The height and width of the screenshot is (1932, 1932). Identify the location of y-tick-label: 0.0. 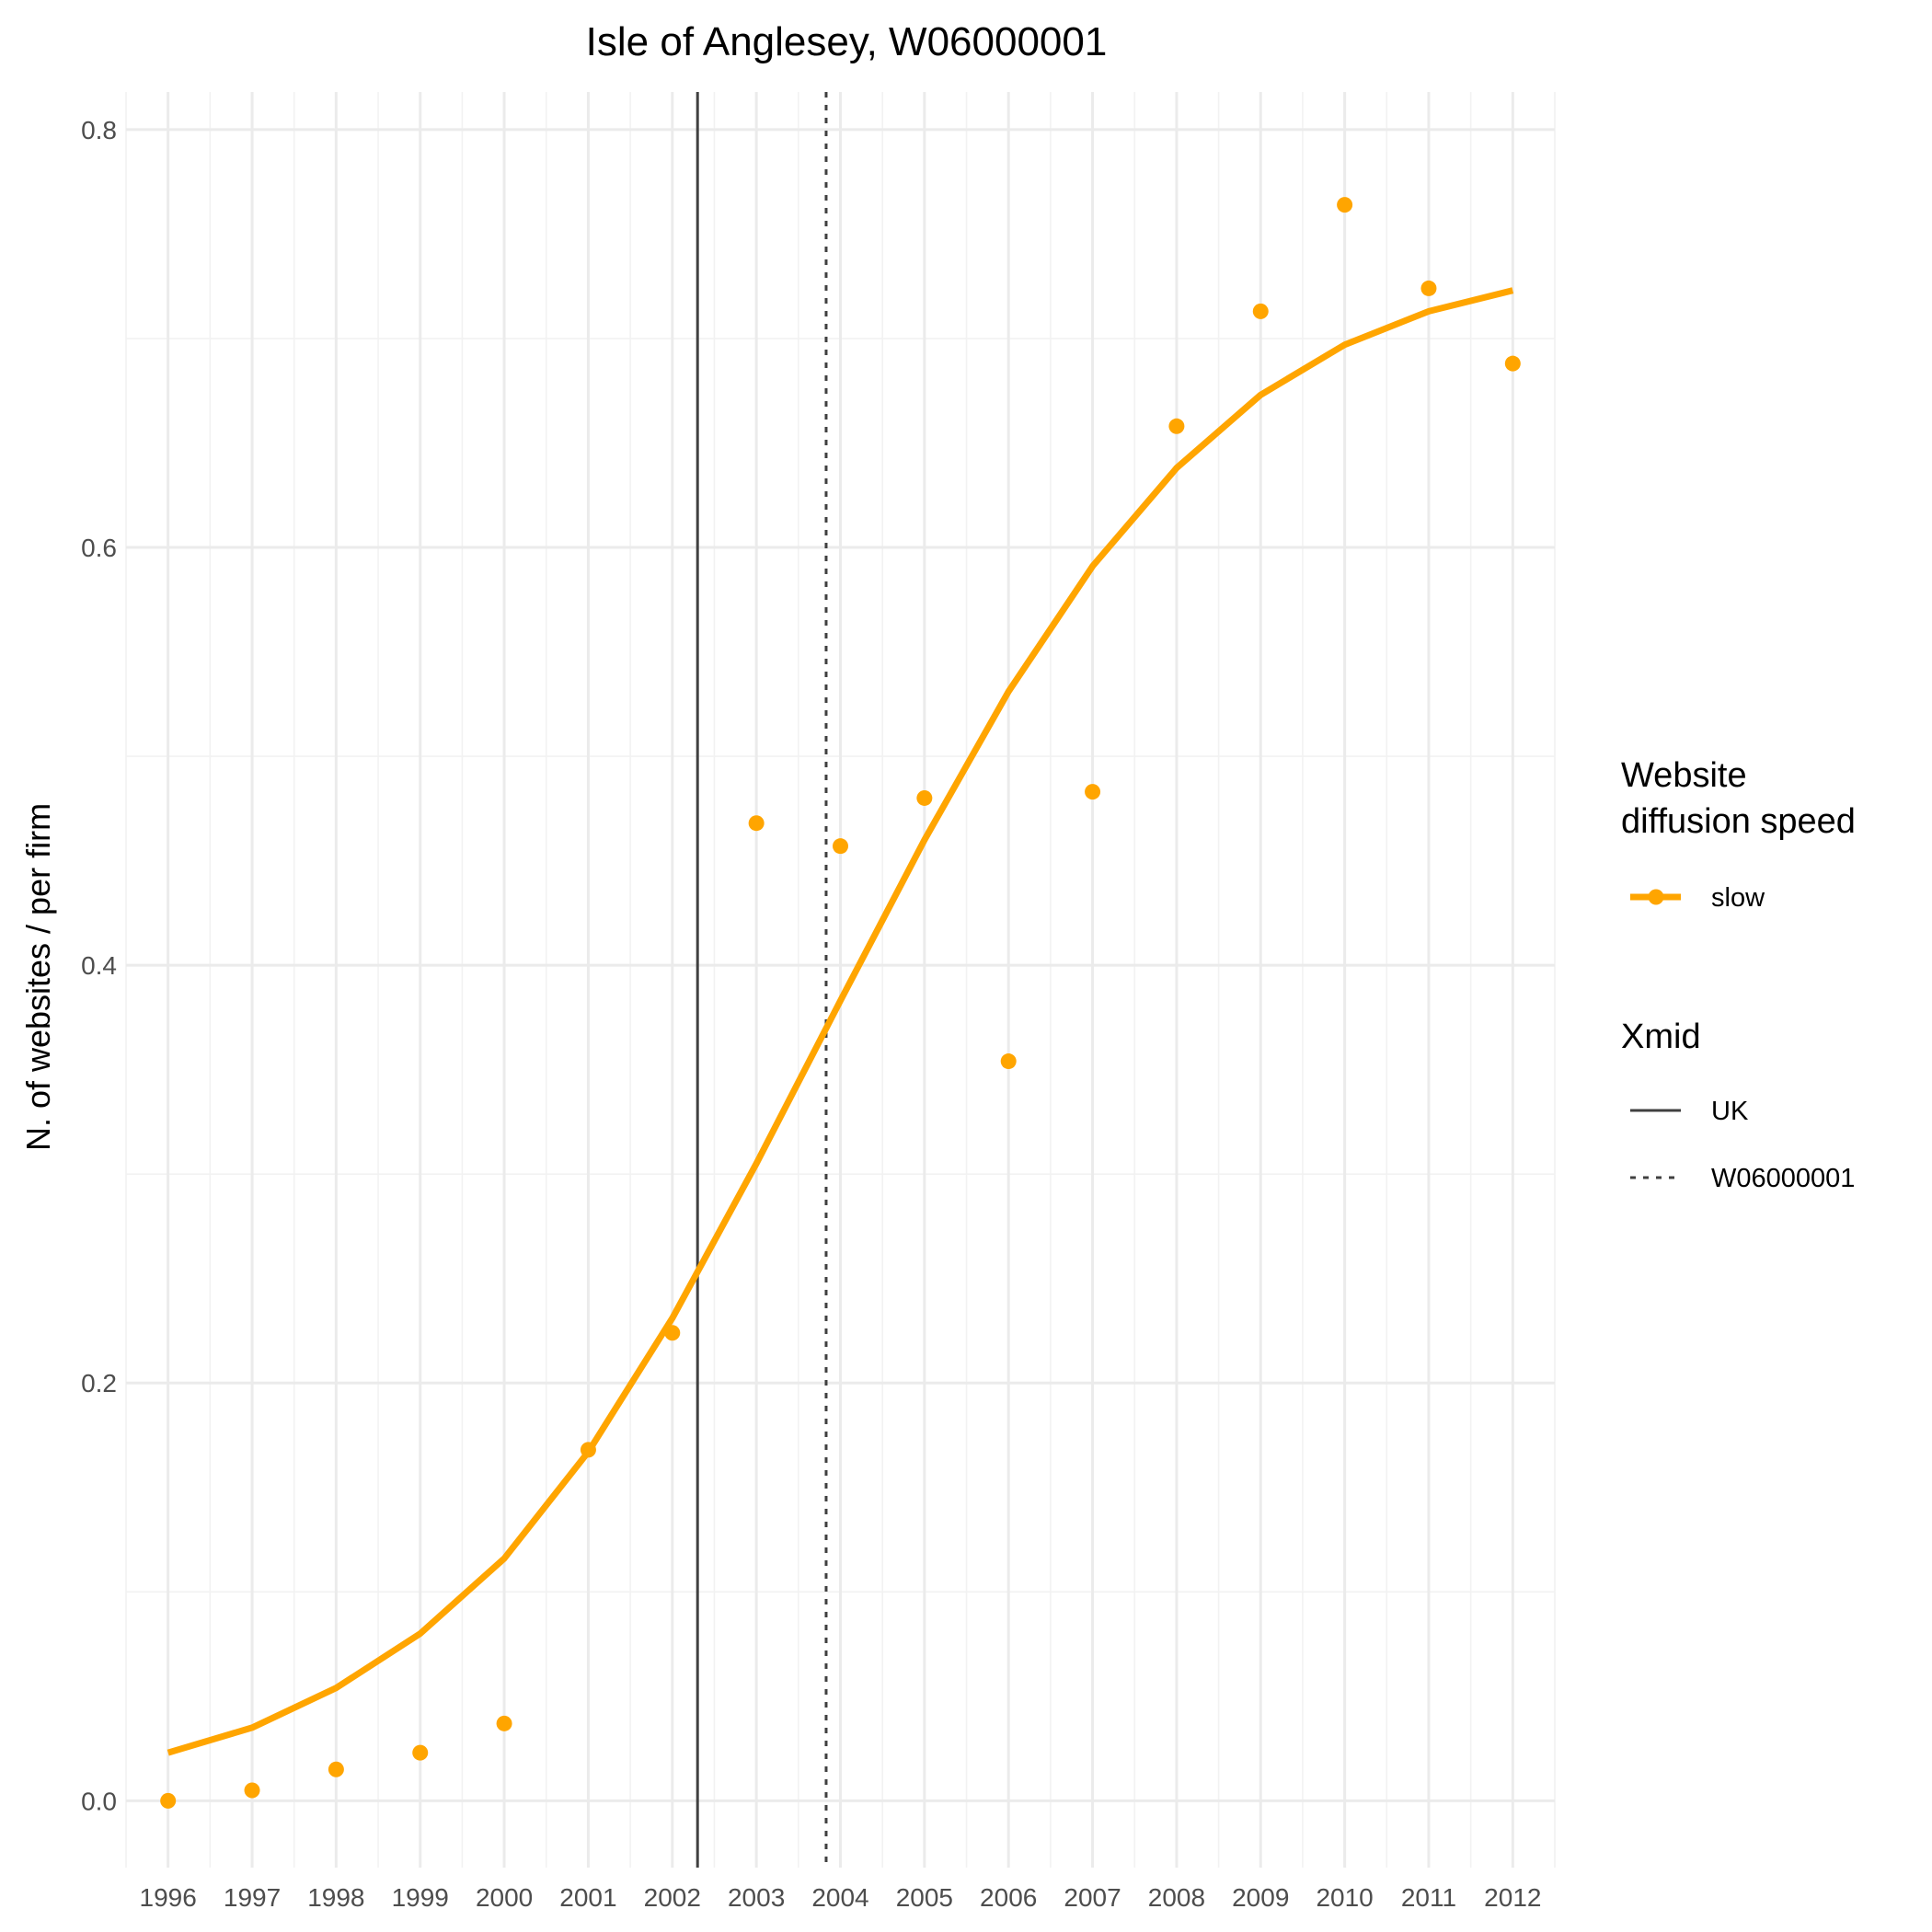
(99, 1801).